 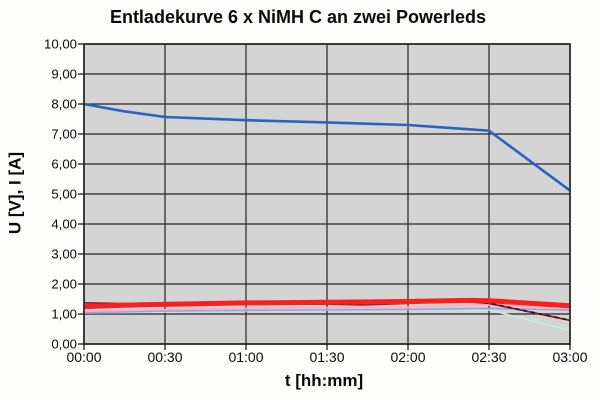 What do you see at coordinates (64, 254) in the screenshot?
I see `svg-text: 3,00` at bounding box center [64, 254].